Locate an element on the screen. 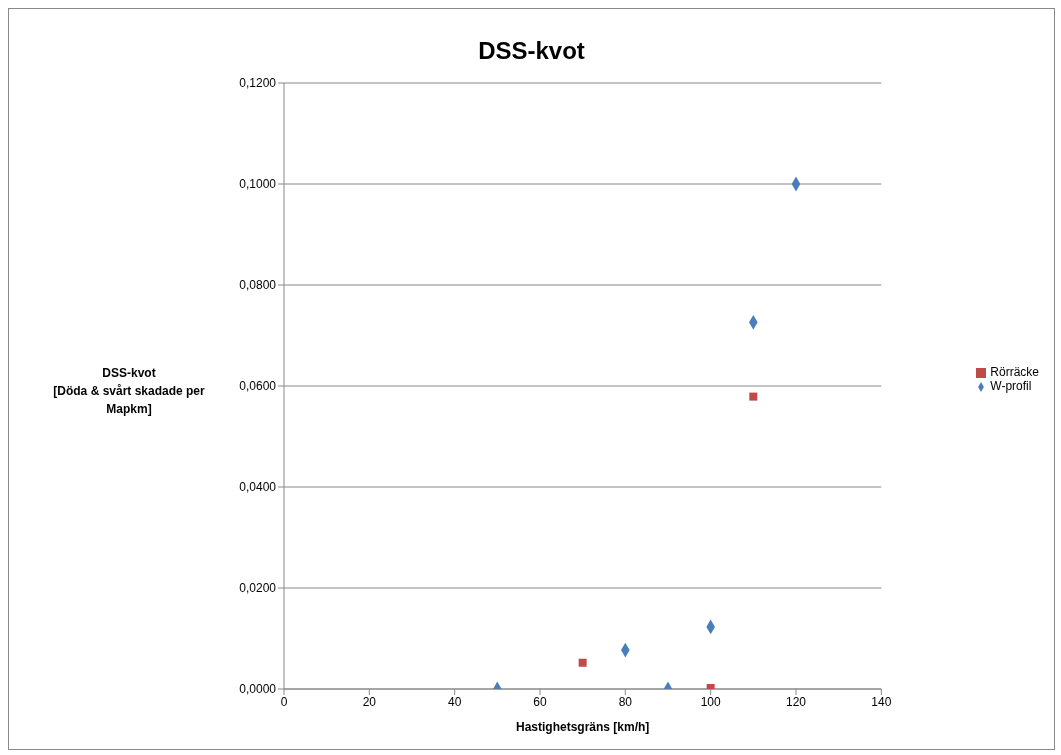 The width and height of the screenshot is (1061, 755). x-axis-title: Hastighetsgräns [km/h] is located at coordinates (582, 727).